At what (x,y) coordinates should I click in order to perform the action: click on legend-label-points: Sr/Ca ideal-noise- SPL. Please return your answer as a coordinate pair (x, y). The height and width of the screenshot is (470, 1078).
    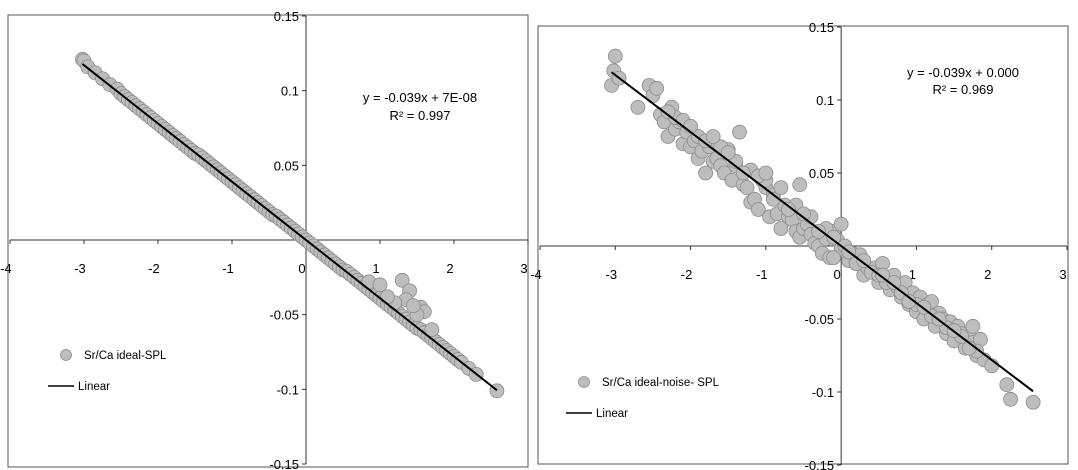
    Looking at the image, I should click on (661, 383).